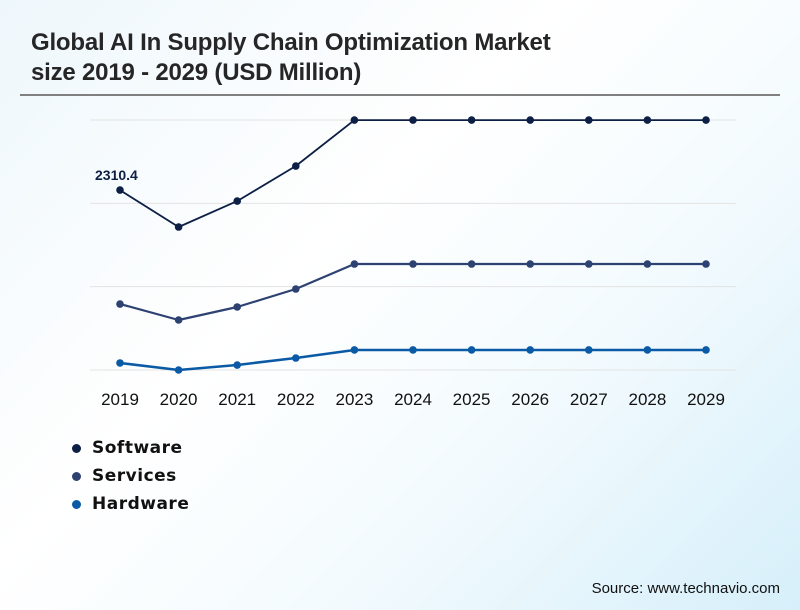 This screenshot has width=800, height=610. What do you see at coordinates (354, 120) in the screenshot?
I see `data-point-software-2023` at bounding box center [354, 120].